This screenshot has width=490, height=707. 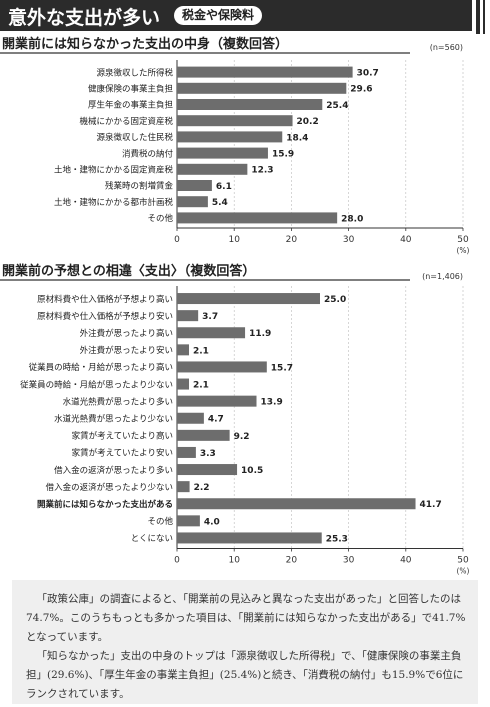 I want to click on category-label: 家賃が考えていたより高い, so click(x=122, y=436).